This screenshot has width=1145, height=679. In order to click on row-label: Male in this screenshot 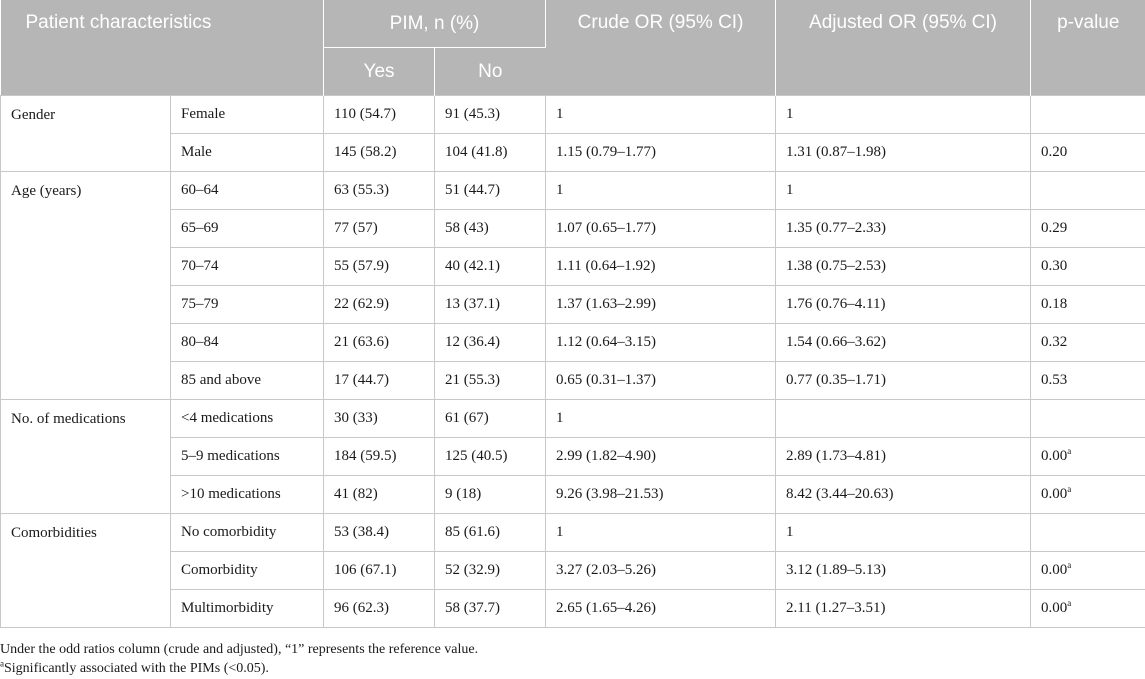, I will do `click(247, 152)`.